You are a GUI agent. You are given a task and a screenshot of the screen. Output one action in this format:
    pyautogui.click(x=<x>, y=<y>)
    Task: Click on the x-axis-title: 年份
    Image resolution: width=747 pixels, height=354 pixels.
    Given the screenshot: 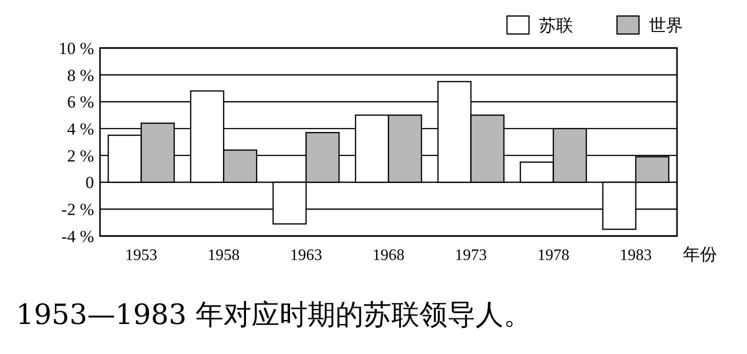 What is the action you would take?
    pyautogui.click(x=700, y=255)
    